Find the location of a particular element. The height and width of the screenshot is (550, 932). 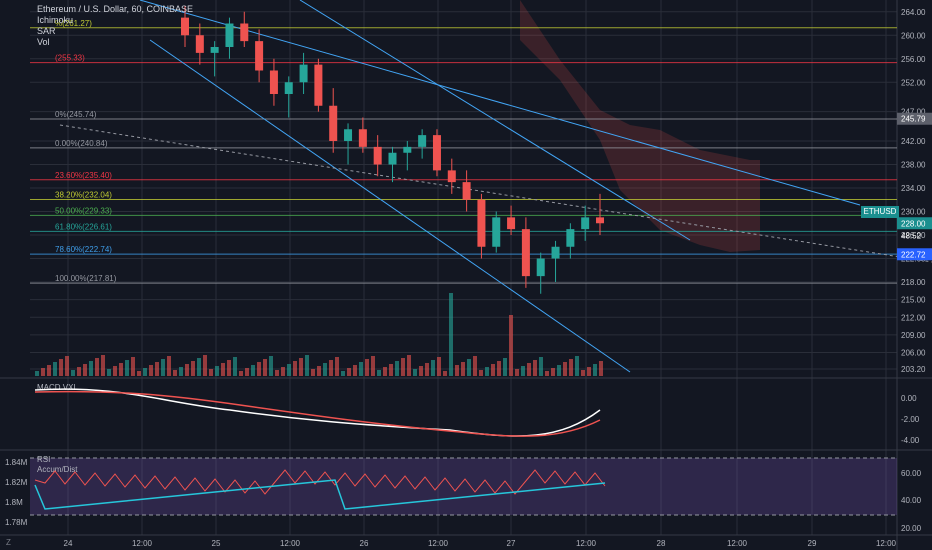

time-tick-label: 29 is located at coordinates (812, 543).